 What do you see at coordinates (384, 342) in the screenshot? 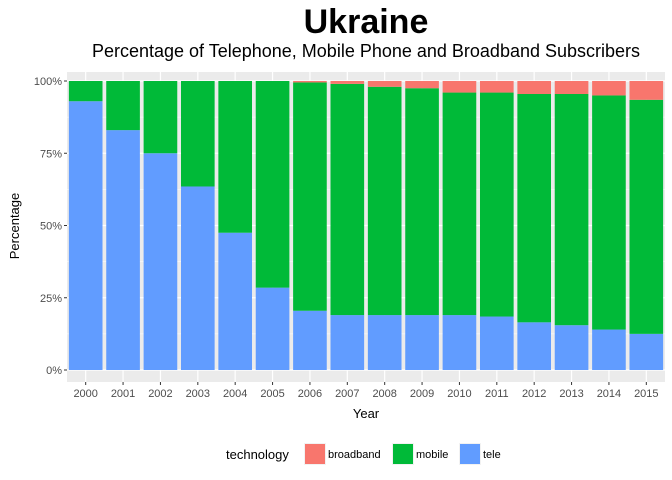
I see `bar-tele-2008` at bounding box center [384, 342].